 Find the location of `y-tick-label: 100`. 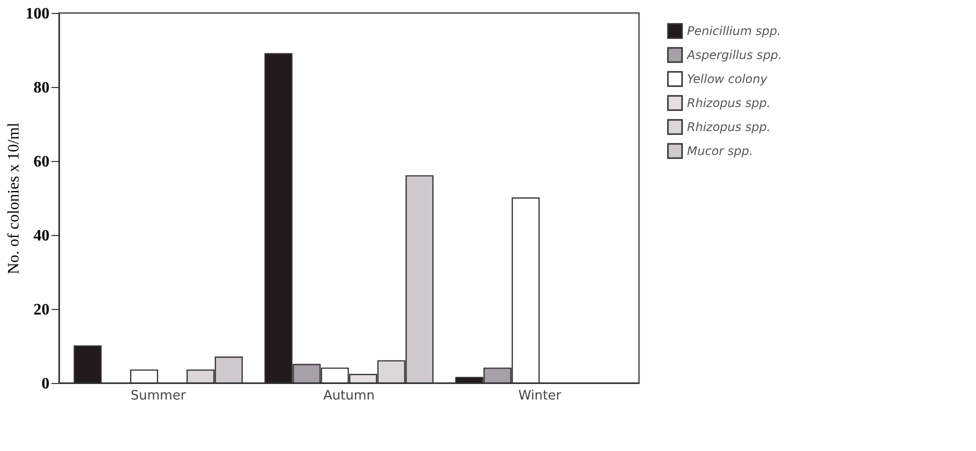

y-tick-label: 100 is located at coordinates (38, 14).